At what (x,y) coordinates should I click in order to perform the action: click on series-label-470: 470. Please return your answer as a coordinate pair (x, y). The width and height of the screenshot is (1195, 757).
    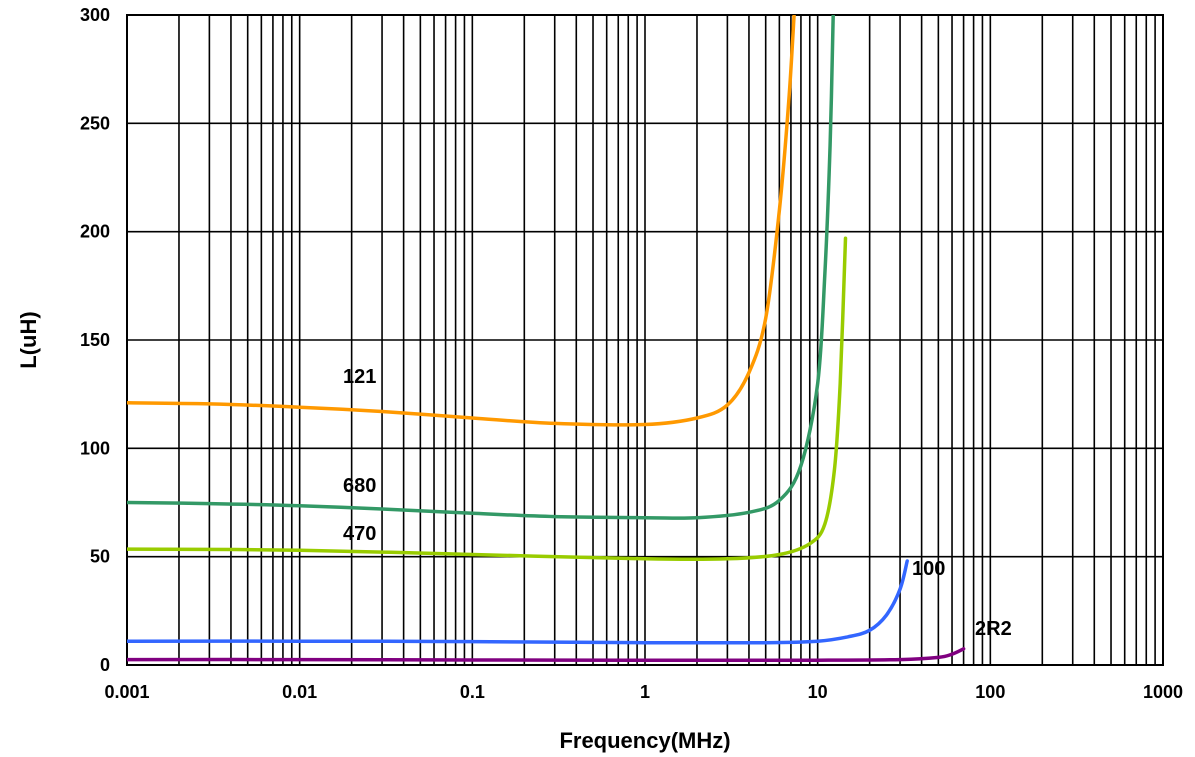
    Looking at the image, I should click on (359, 534).